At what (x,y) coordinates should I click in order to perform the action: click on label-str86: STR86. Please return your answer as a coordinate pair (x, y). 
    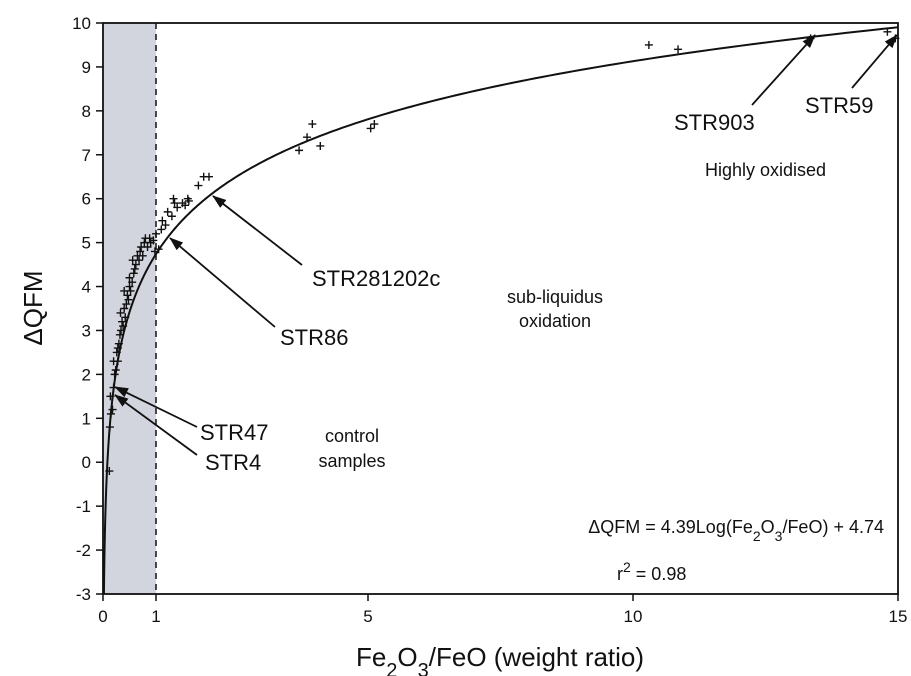
    Looking at the image, I should click on (314, 337).